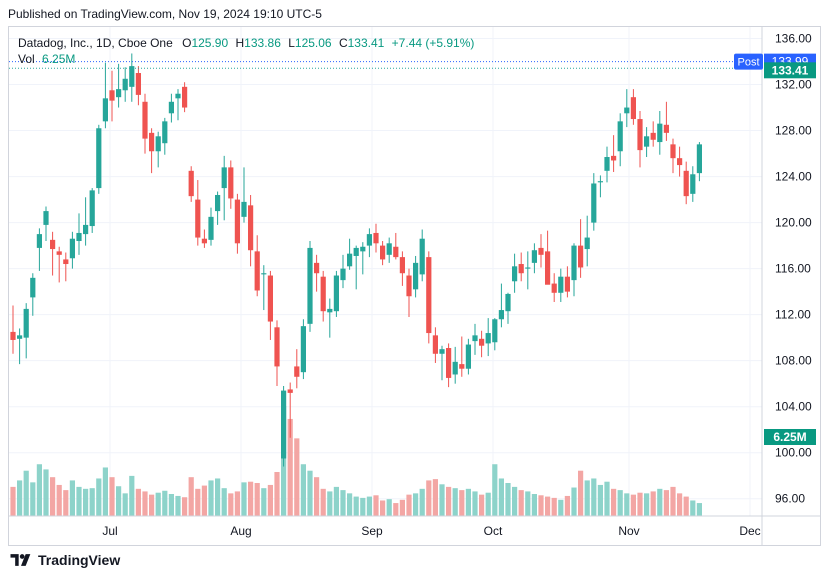  I want to click on x-tick-label: Dec, so click(749, 531).